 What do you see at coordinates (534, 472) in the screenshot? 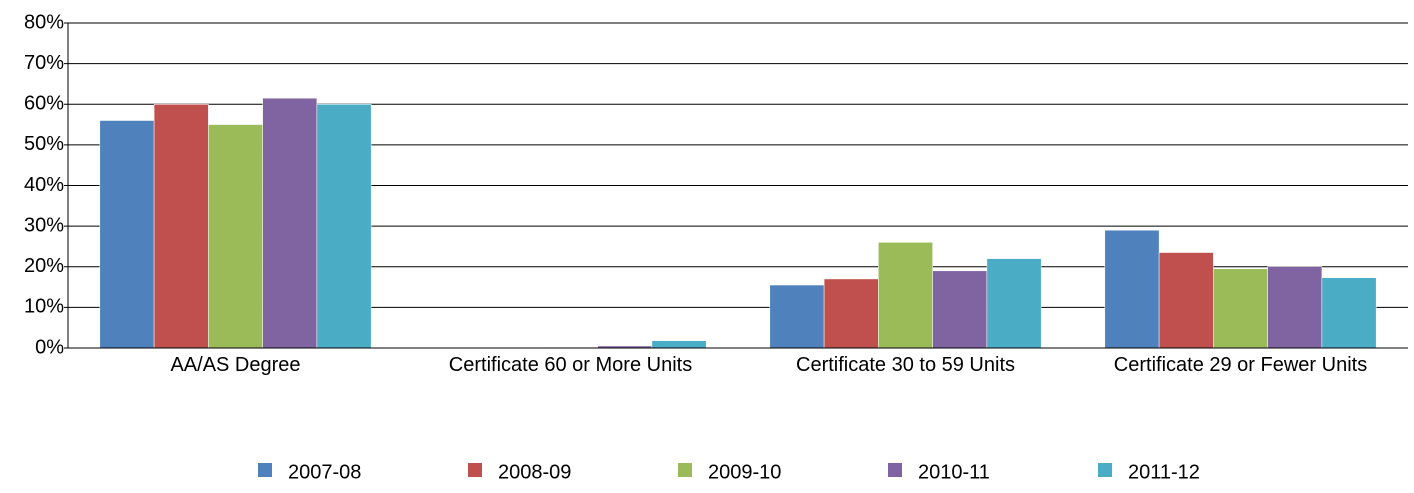
I see `legend-label: 2008-09` at bounding box center [534, 472].